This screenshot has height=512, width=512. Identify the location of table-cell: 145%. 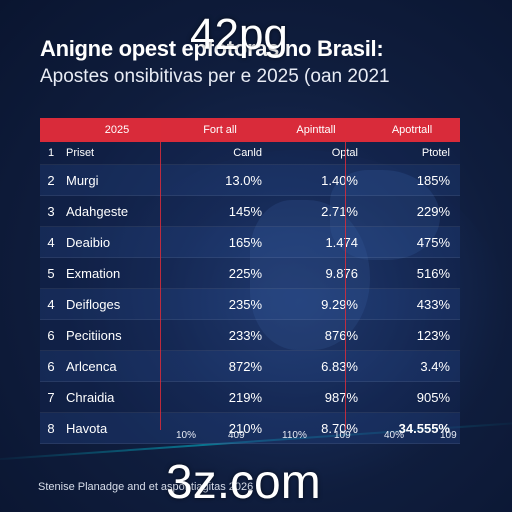
(245, 211).